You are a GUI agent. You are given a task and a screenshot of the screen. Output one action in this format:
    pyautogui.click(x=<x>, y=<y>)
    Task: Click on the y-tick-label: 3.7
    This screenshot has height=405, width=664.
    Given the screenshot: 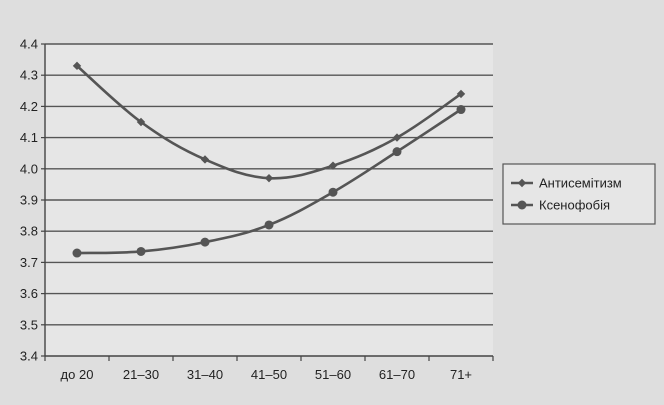 What is the action you would take?
    pyautogui.click(x=29, y=262)
    